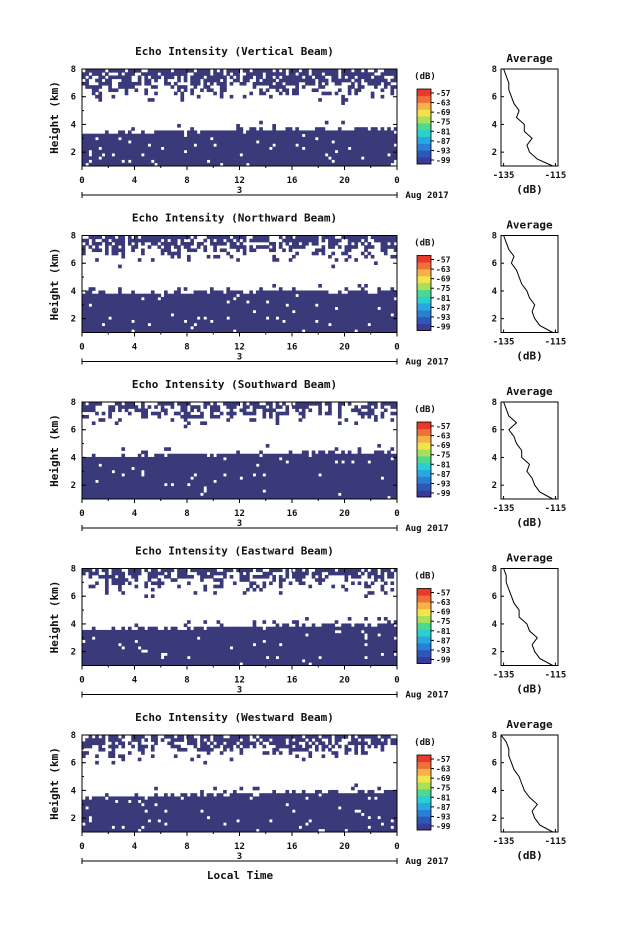  What do you see at coordinates (494, 431) in the screenshot?
I see `avg-y-tick-label: 6` at bounding box center [494, 431].